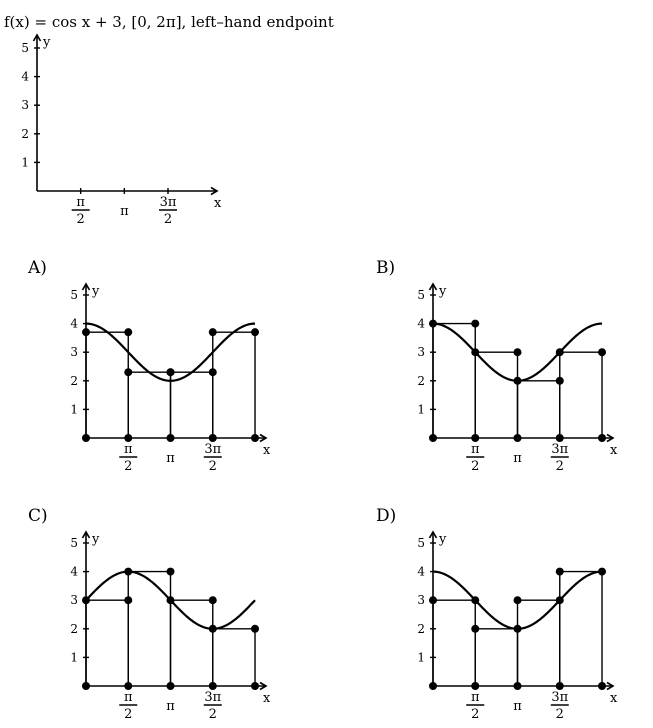 This screenshot has width=653, height=728. Describe the element at coordinates (74, 572) in the screenshot. I see `option-c-y-tick-label: 4` at that location.